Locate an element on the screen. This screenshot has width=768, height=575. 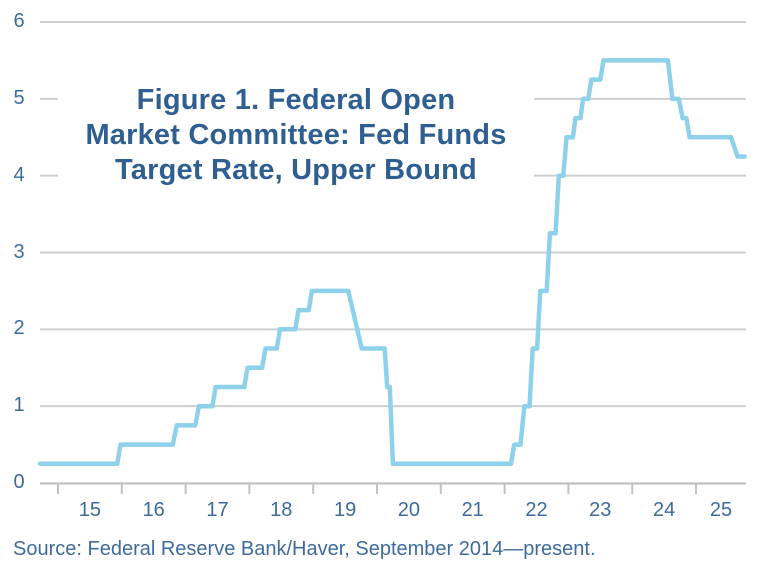
x-tick-label: 16 is located at coordinates (153, 510).